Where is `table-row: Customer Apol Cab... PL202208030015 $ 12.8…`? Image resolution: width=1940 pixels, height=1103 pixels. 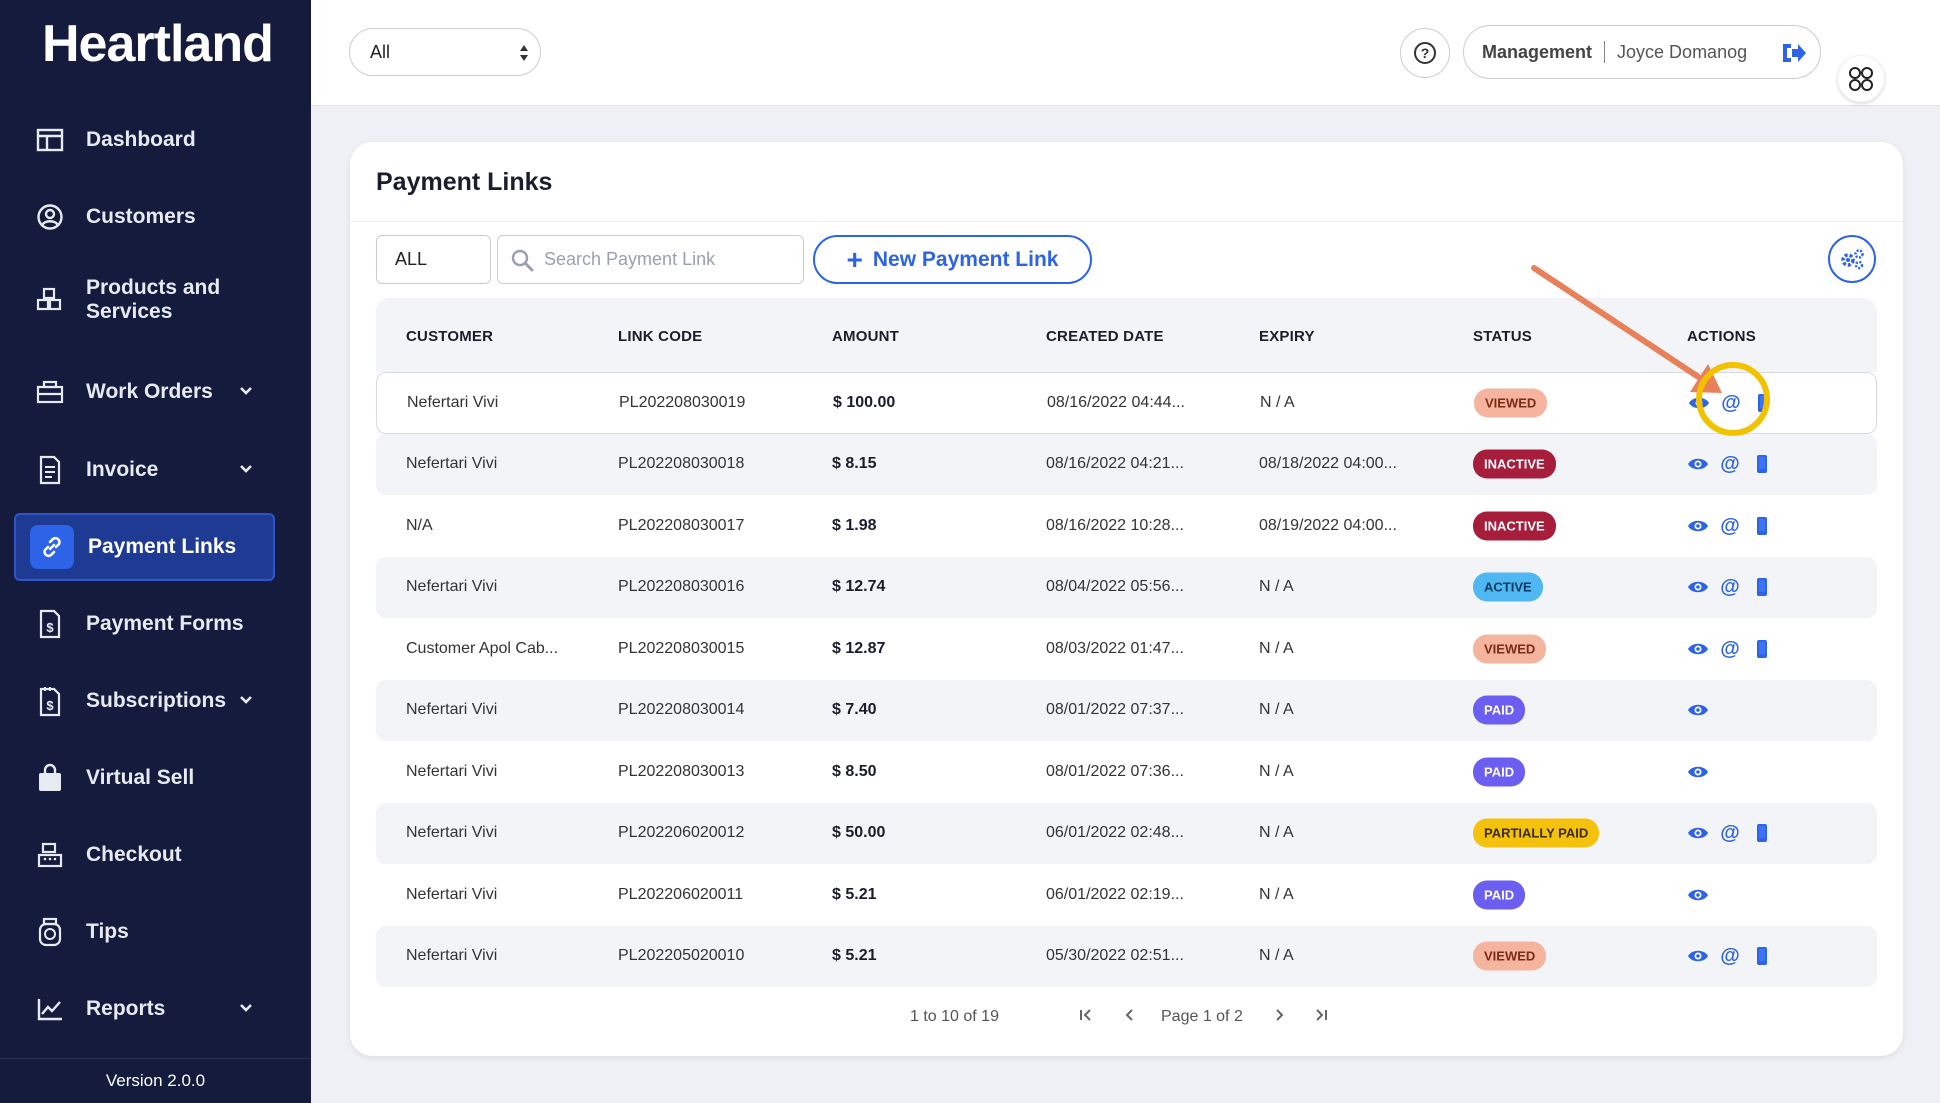 table-row: Customer Apol Cab... PL202208030015 $ 12.8… is located at coordinates (1126, 649).